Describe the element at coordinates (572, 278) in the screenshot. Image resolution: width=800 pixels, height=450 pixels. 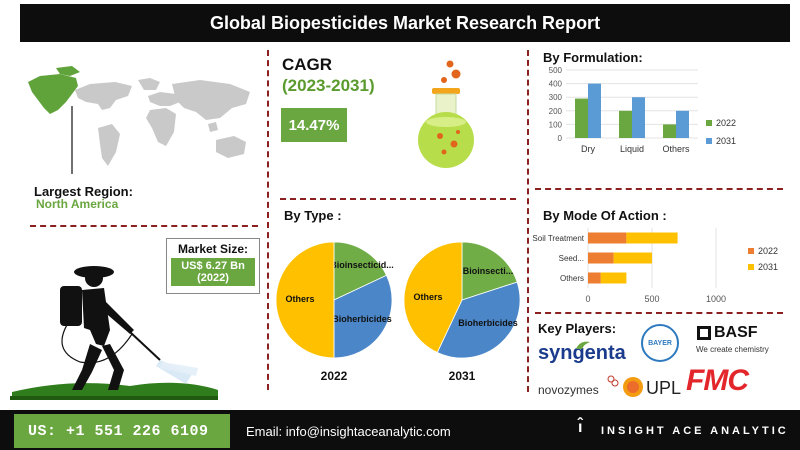
I see `mode-y-tick: Others` at that location.